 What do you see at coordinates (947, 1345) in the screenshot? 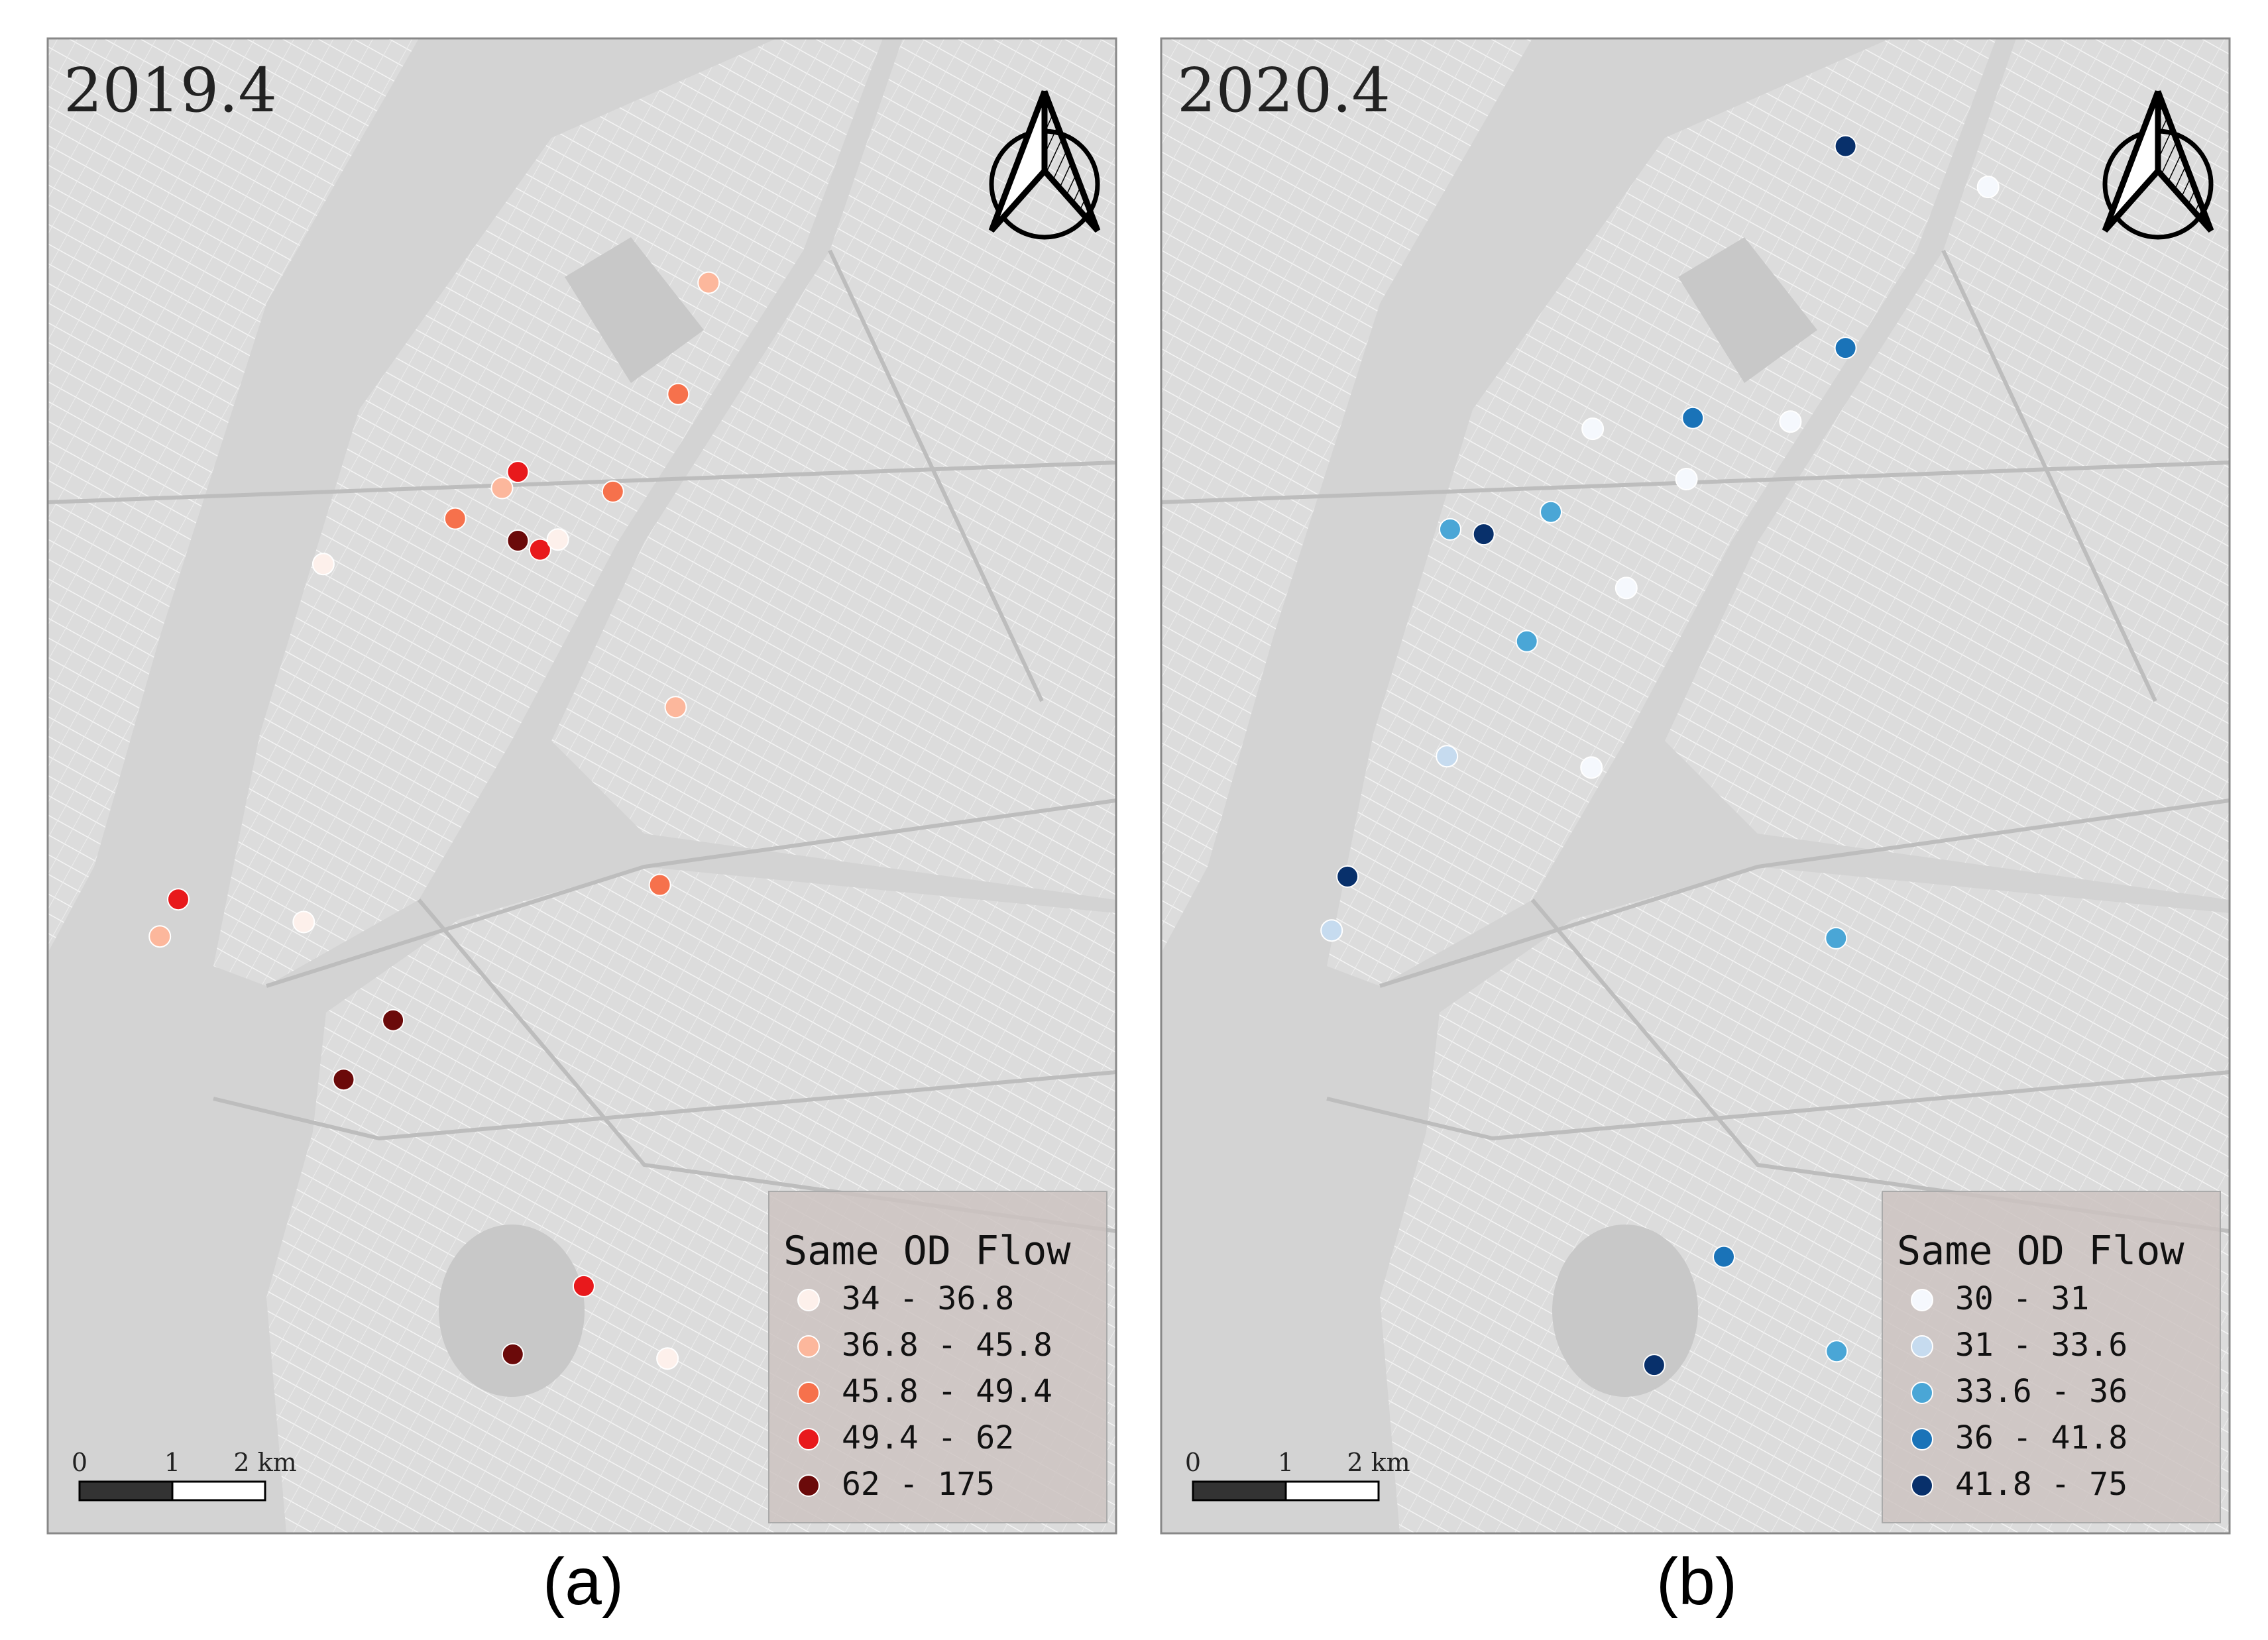
I see `legend-label: 36.8 - 45.8` at bounding box center [947, 1345].